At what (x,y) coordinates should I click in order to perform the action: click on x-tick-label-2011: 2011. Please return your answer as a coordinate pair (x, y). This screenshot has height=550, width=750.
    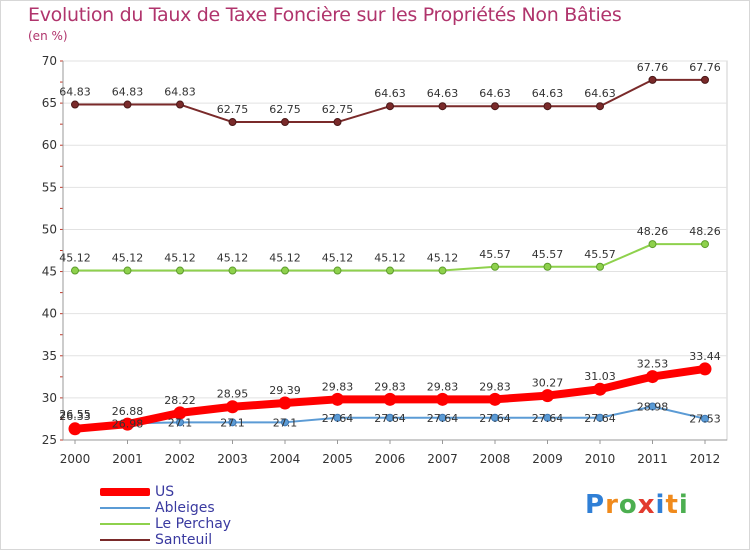
    Looking at the image, I should click on (652, 459).